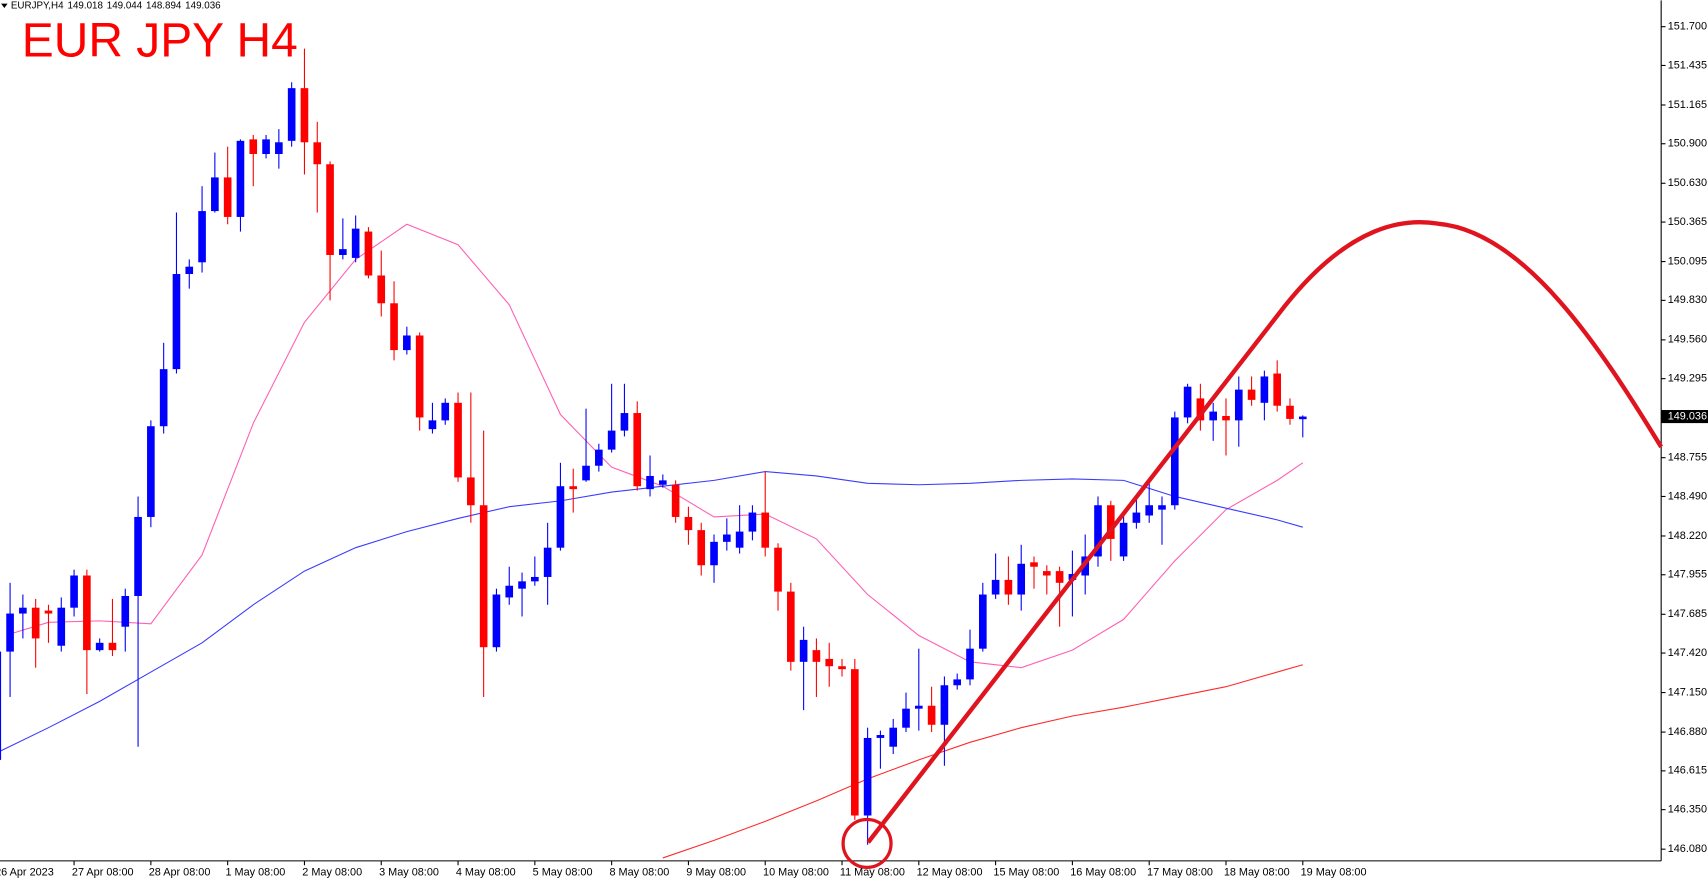 This screenshot has width=1708, height=888. What do you see at coordinates (1687, 536) in the screenshot?
I see `y-tick-label: 148.220` at bounding box center [1687, 536].